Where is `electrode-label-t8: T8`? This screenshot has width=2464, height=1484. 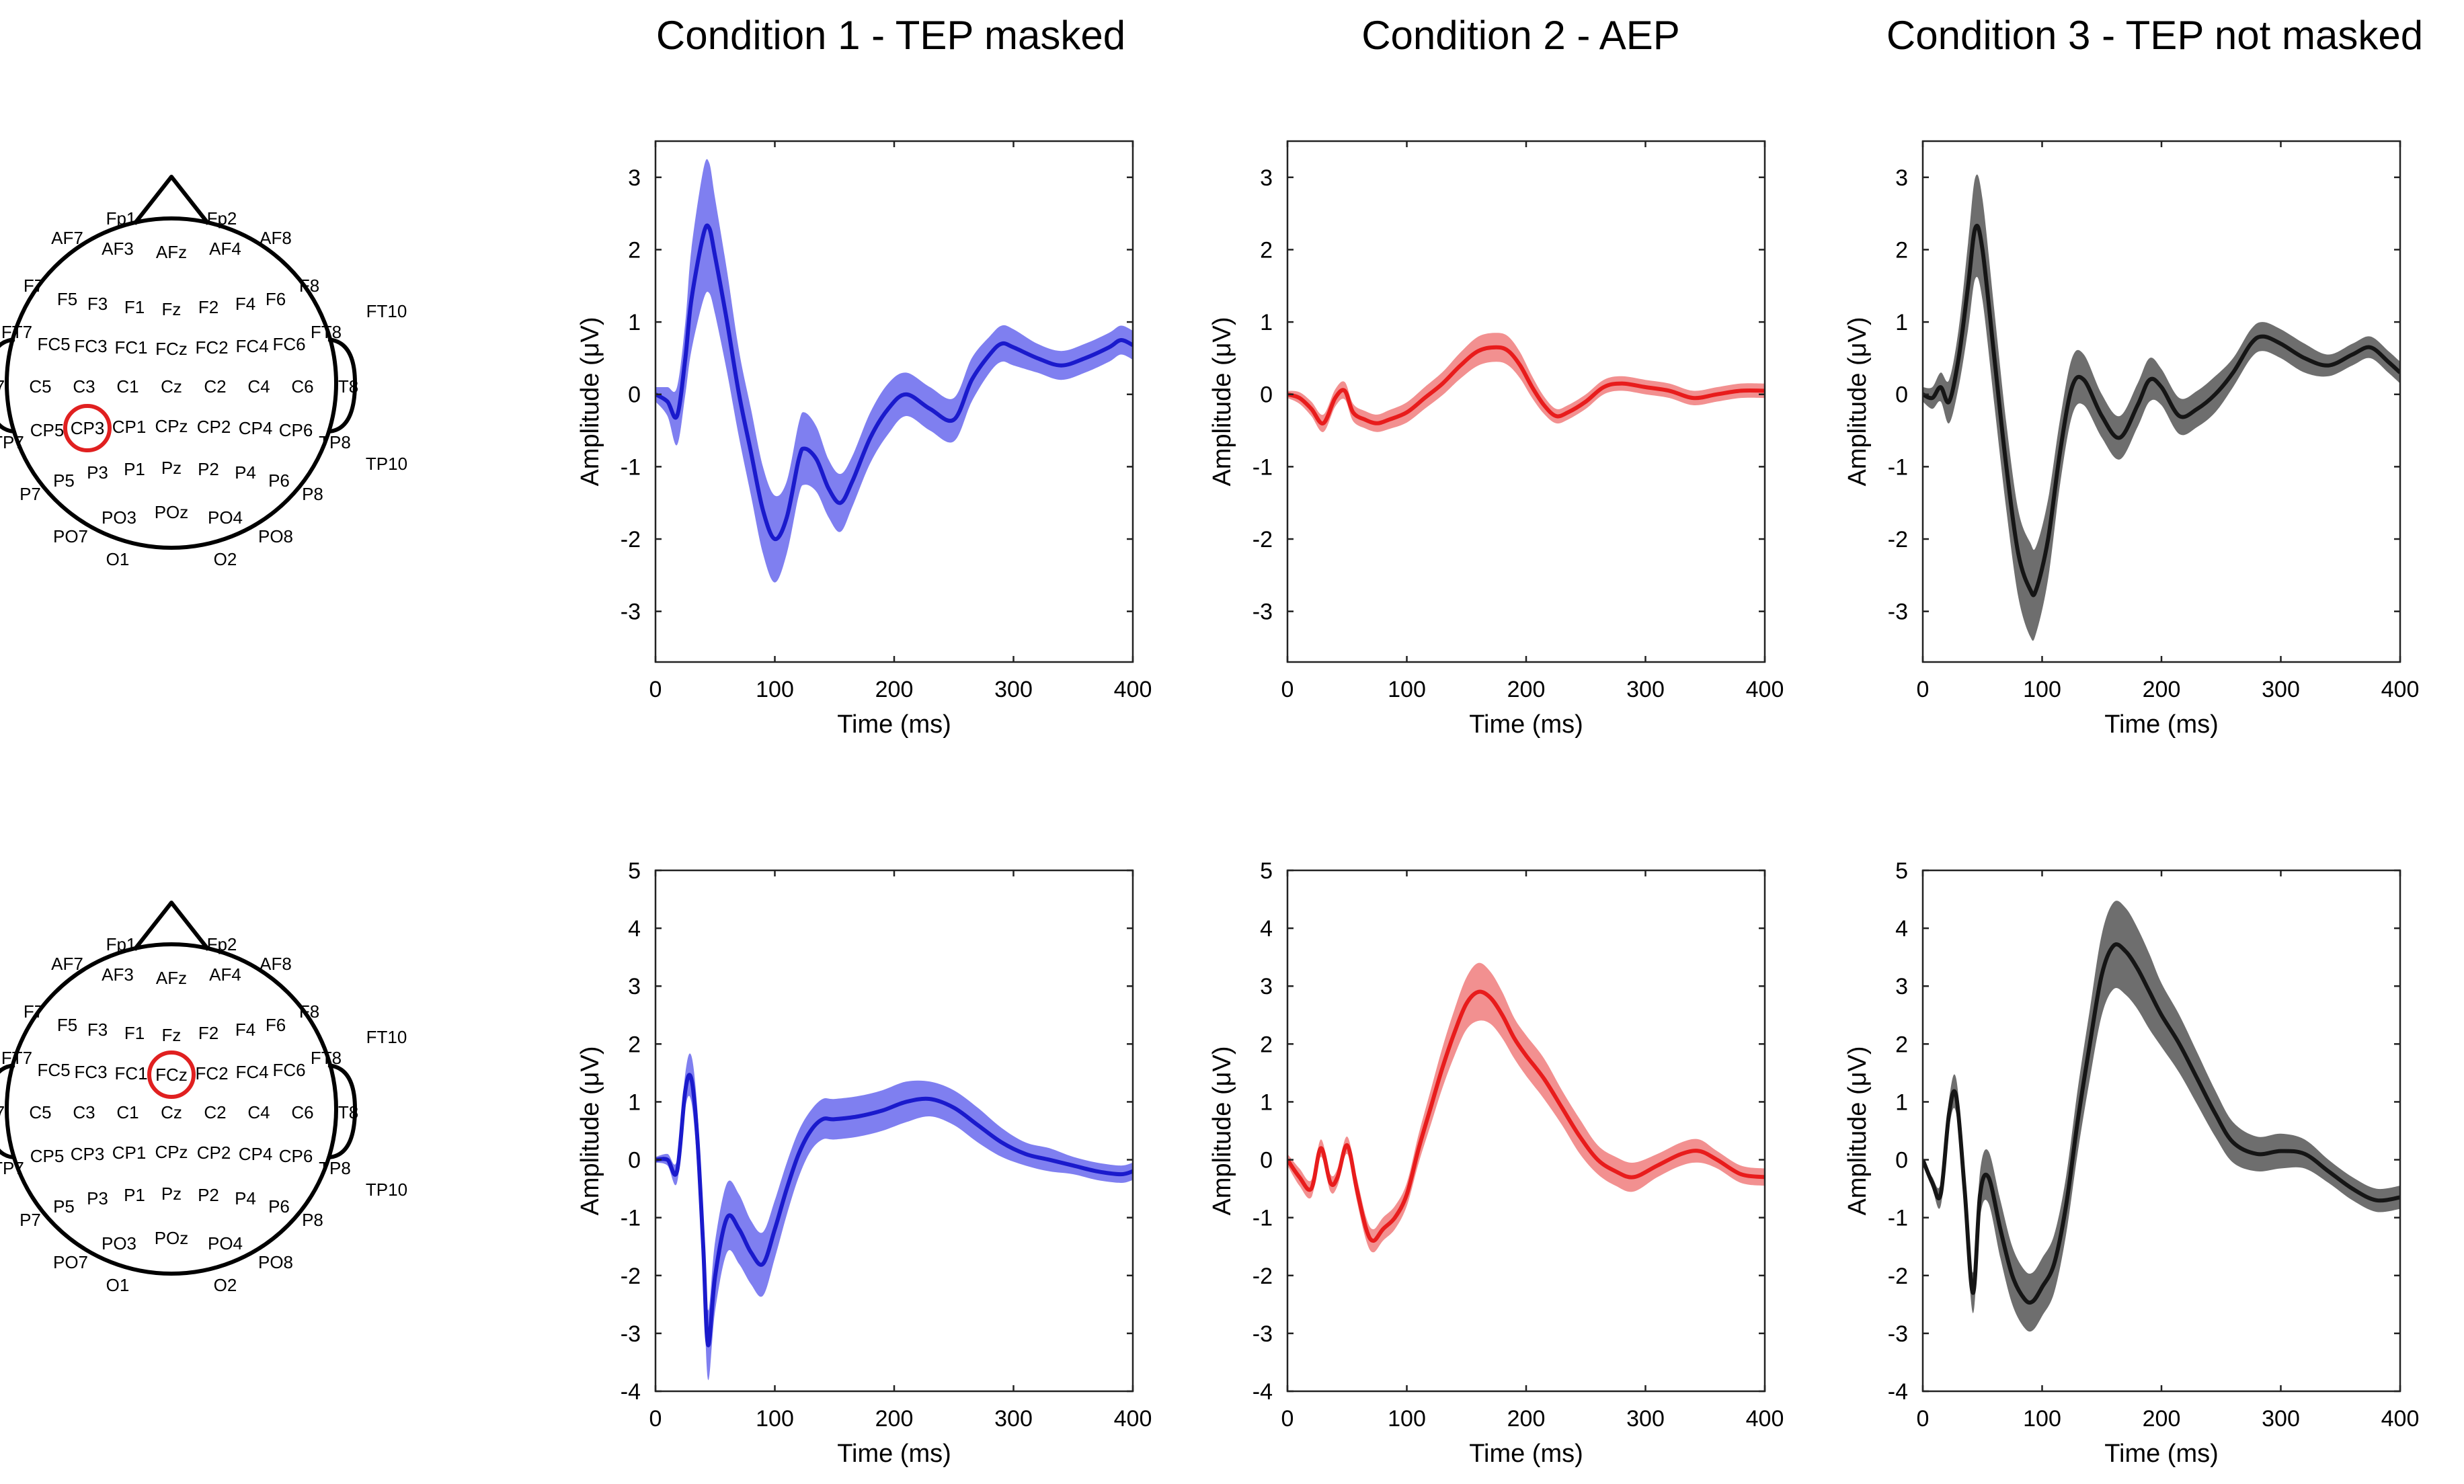
electrode-label-t8: T8 is located at coordinates (348, 386).